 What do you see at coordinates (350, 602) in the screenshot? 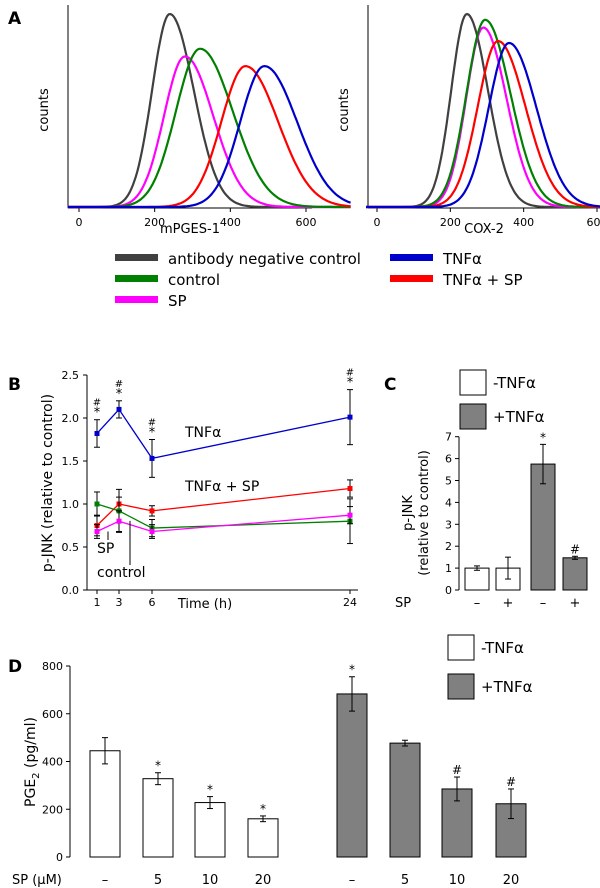
I see `x-tick-label: 24` at bounding box center [350, 602].